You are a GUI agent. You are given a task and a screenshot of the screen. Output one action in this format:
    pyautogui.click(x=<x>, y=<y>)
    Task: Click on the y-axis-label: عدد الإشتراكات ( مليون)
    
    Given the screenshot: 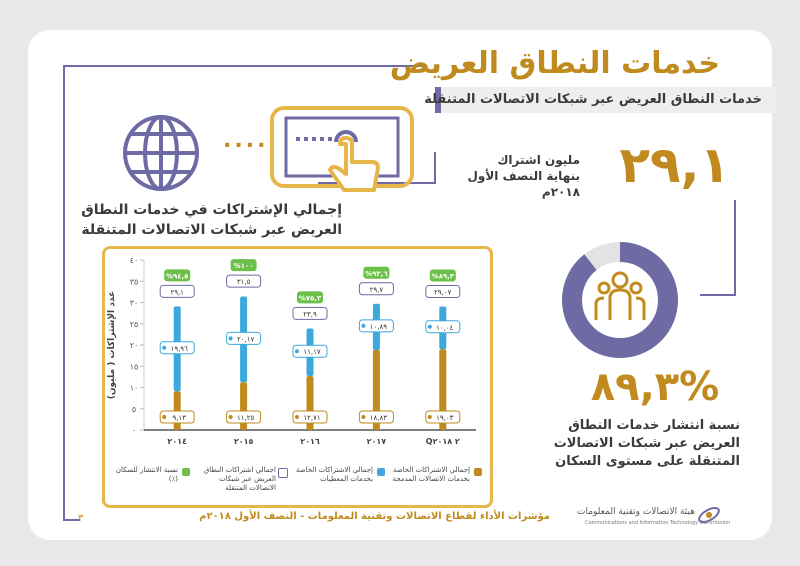 What is the action you would take?
    pyautogui.click(x=112, y=345)
    